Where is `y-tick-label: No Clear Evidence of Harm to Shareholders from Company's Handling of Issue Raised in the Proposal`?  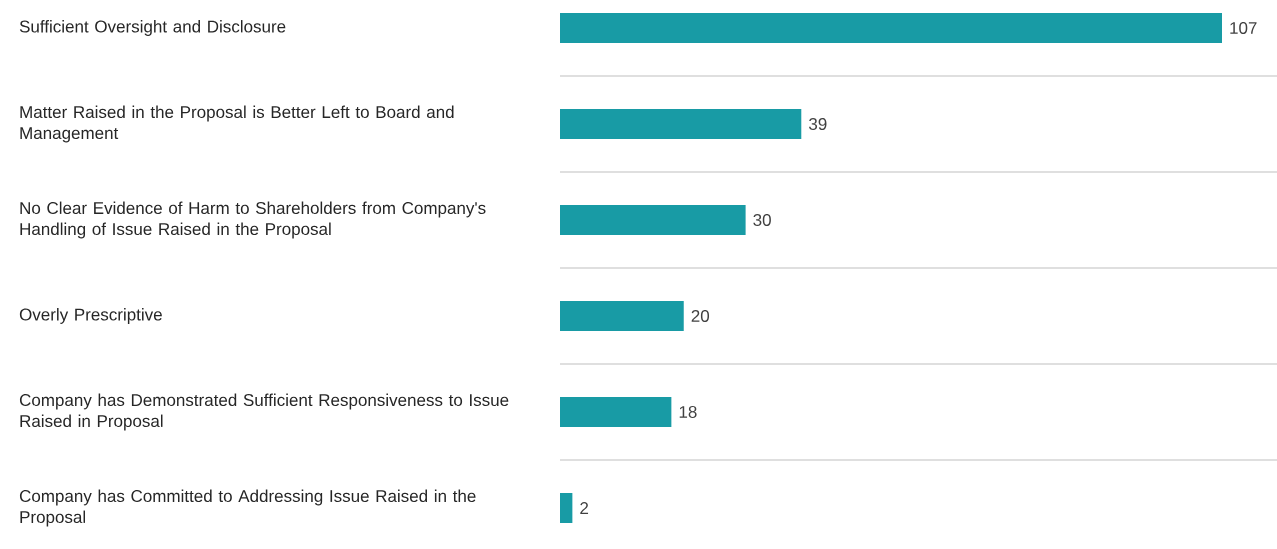 y-tick-label: No Clear Evidence of Harm to Shareholders from Company's Handling of Issue Raised in the Proposal is located at coordinates (253, 220).